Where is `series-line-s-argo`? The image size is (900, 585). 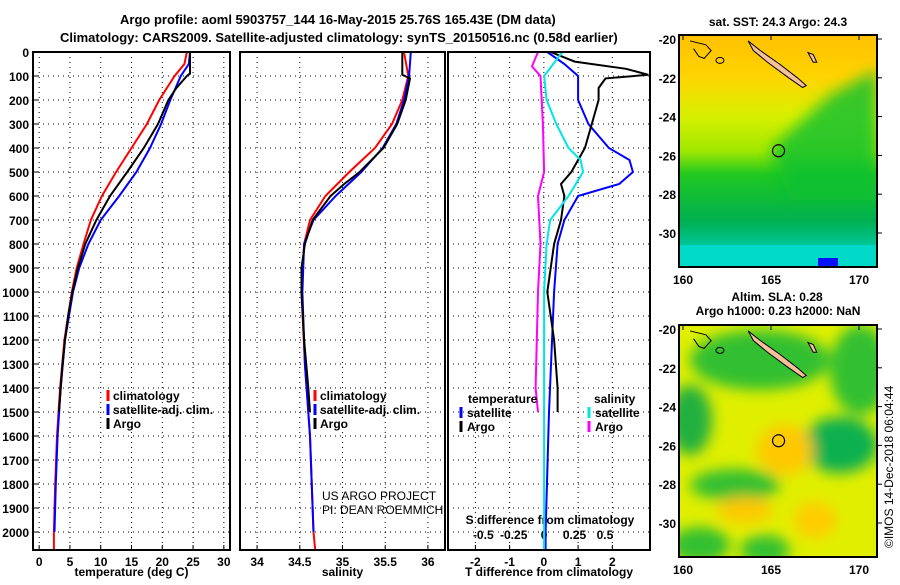
series-line-s-argo is located at coordinates (538, 232).